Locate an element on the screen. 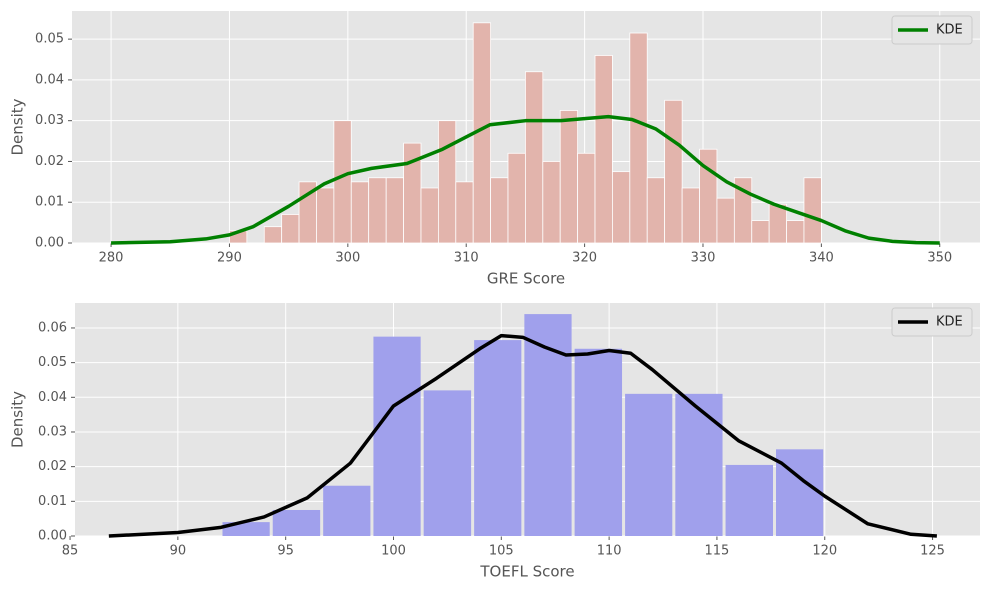 The height and width of the screenshot is (590, 990). y-tick-label: 0.06 is located at coordinates (52, 327).